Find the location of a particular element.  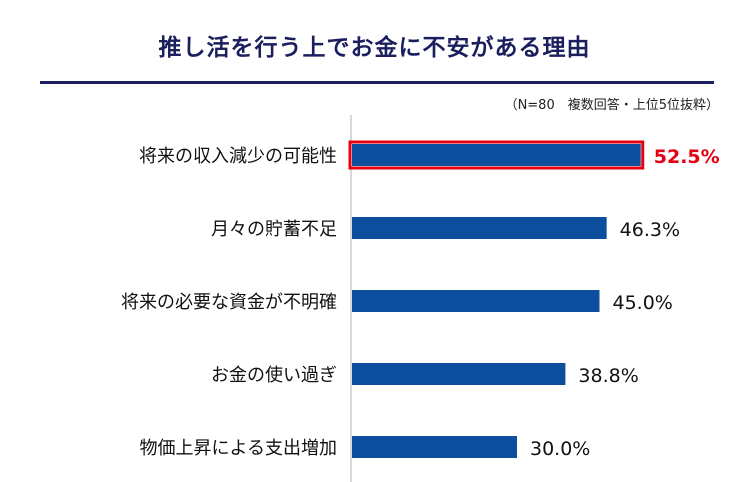

sample-note: （N=80 複数回答・上位5位抜粋） is located at coordinates (611, 105).